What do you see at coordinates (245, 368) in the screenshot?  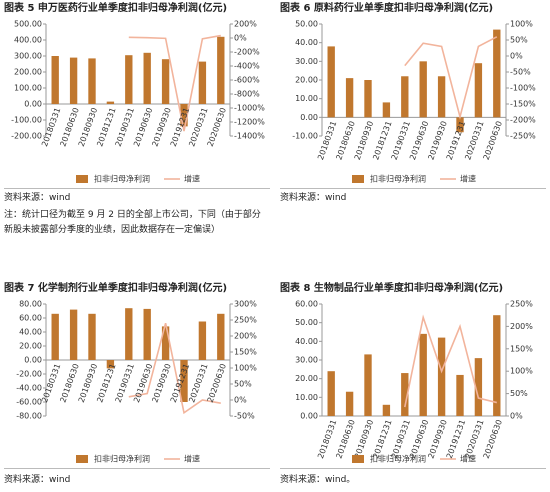 I see `y2-tick-label: 100%` at bounding box center [245, 368].